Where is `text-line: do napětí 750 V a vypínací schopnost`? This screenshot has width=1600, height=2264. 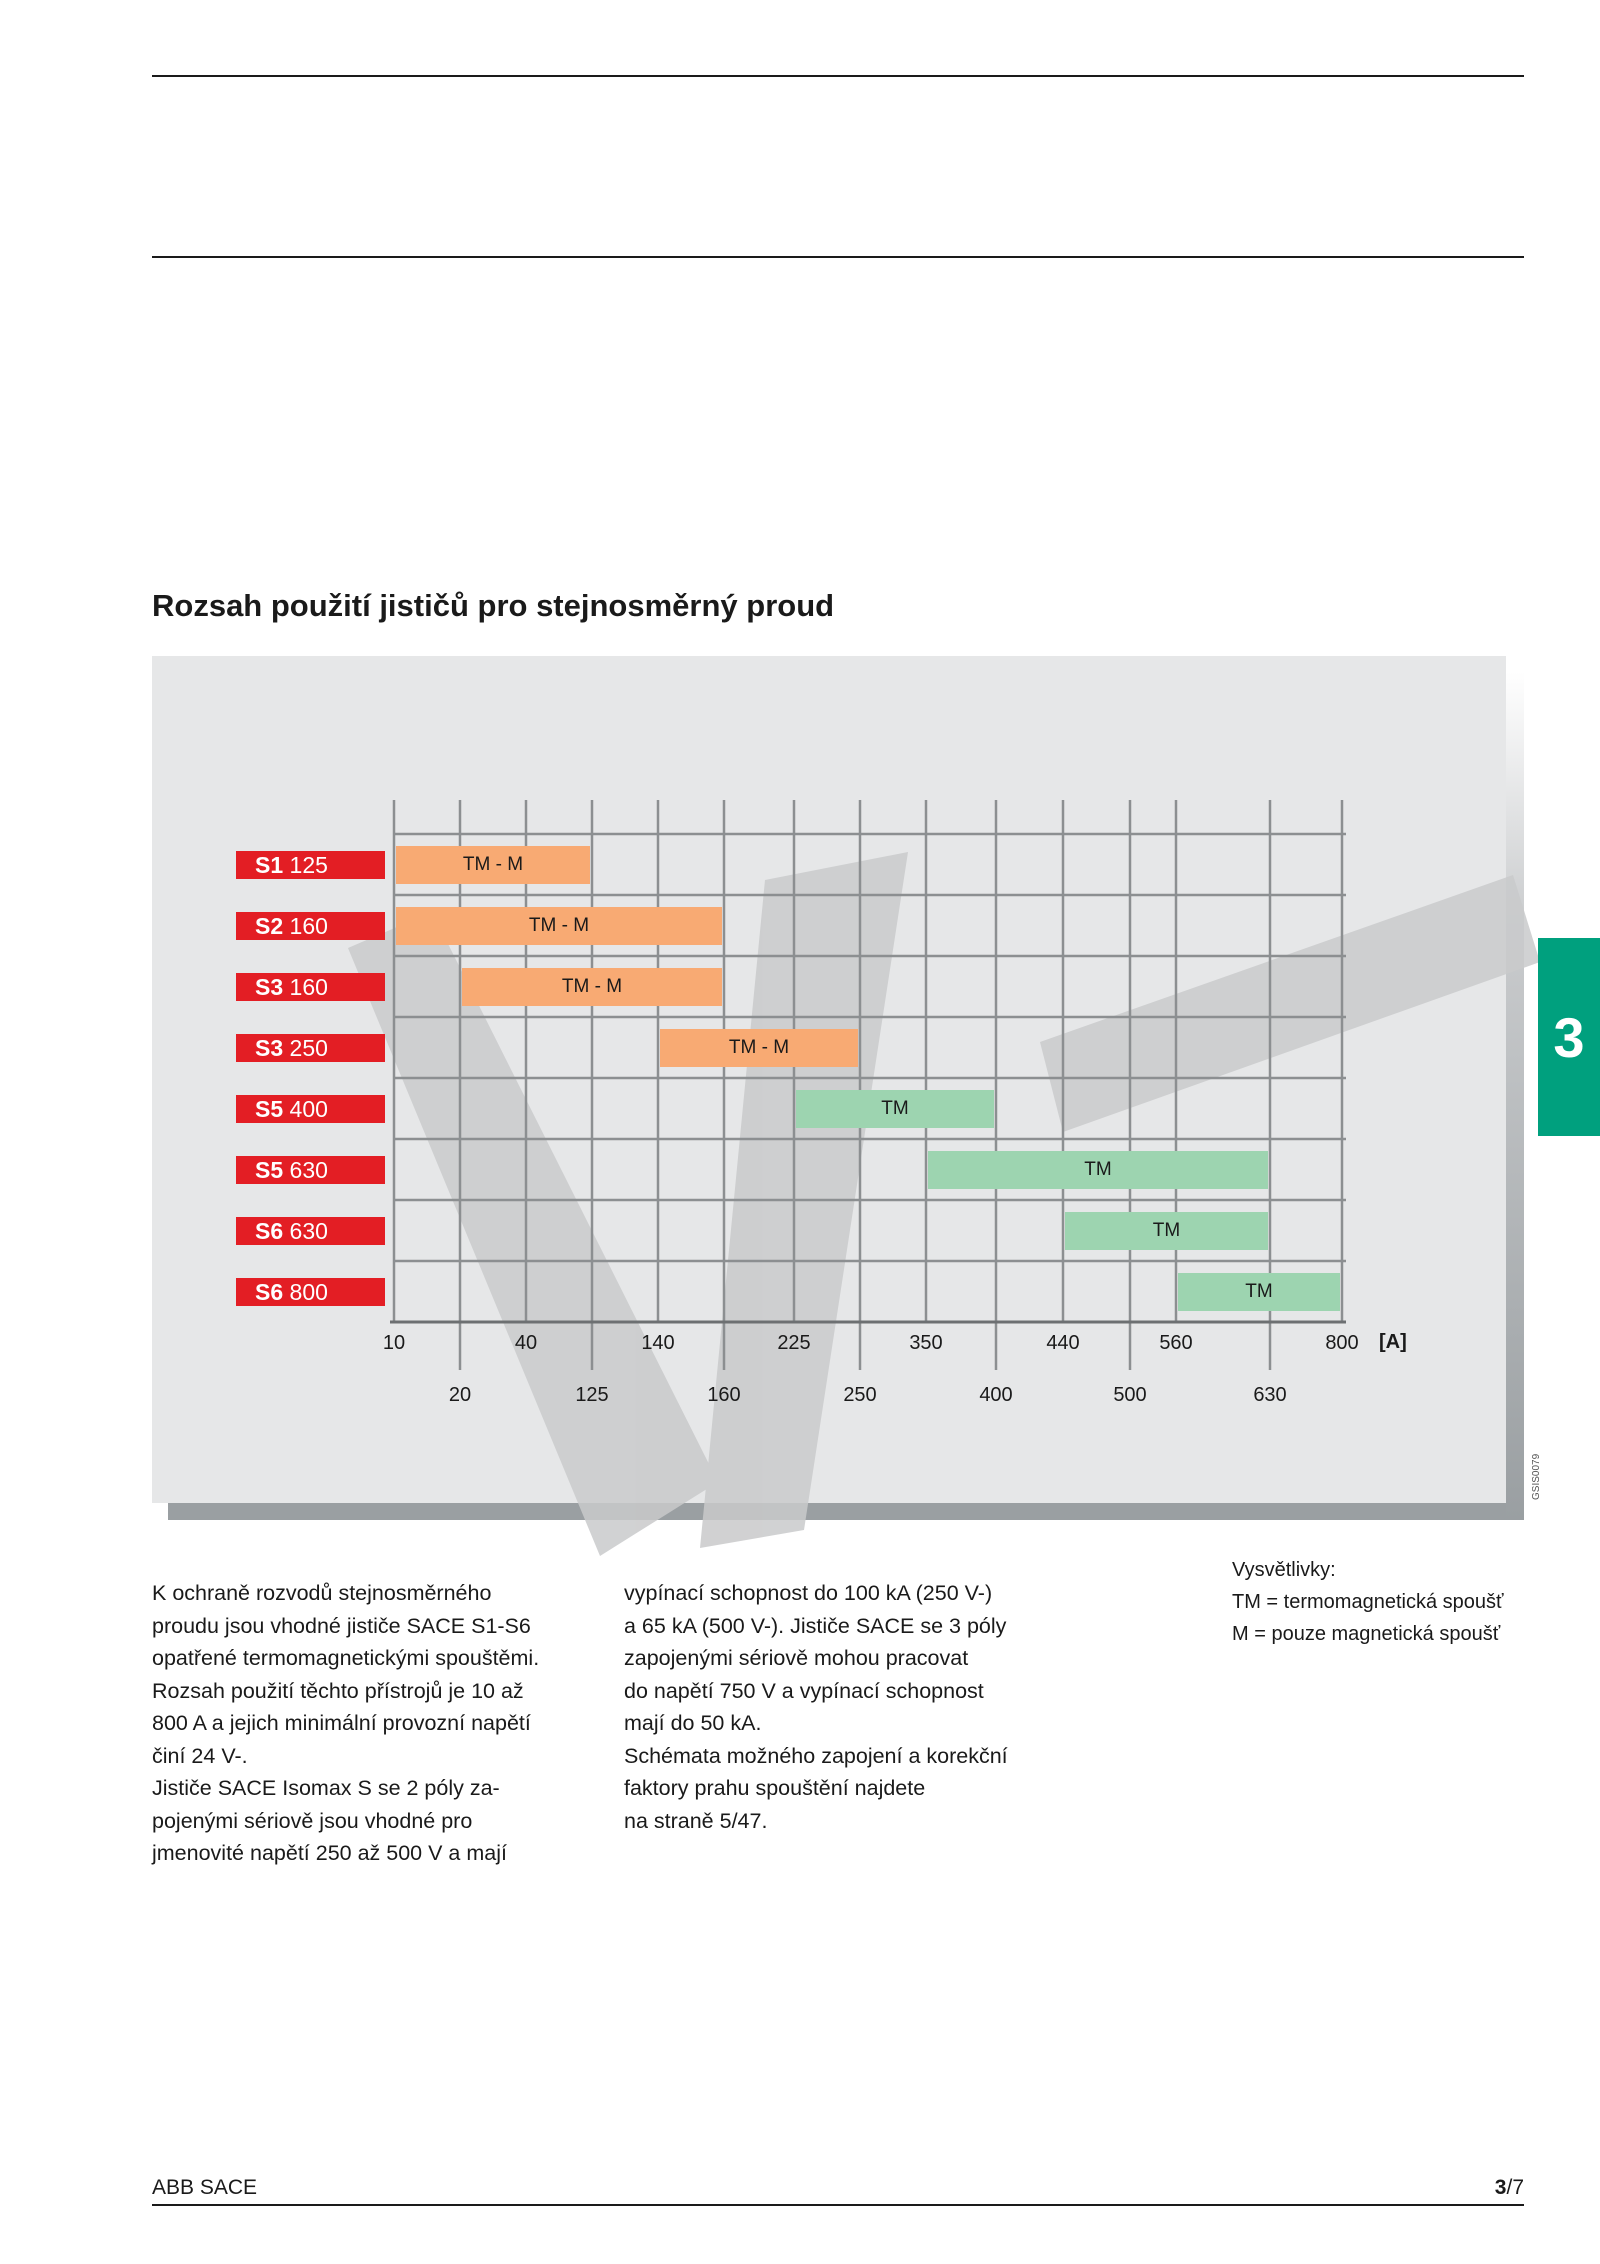 text-line: do napětí 750 V a vypínací schopnost is located at coordinates (804, 1690).